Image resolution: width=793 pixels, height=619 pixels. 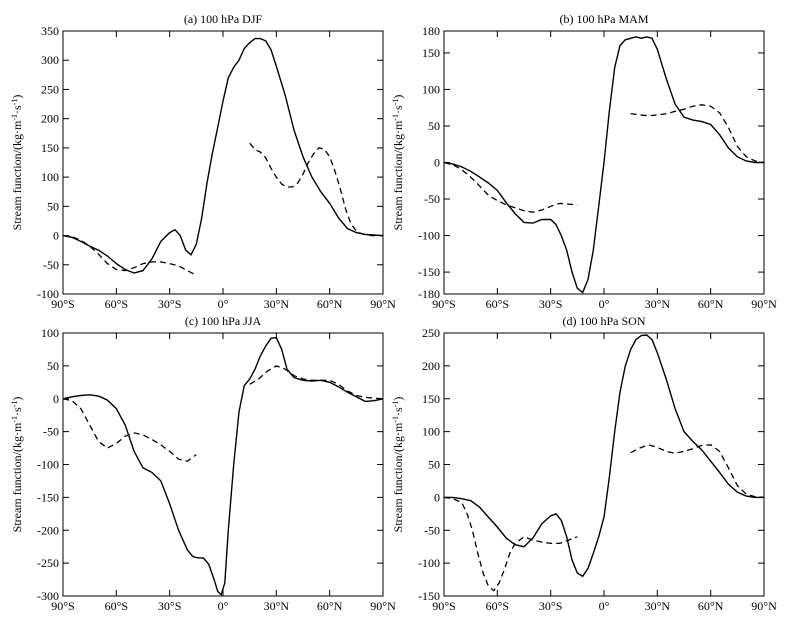 I want to click on panel-title: (d) 100 hPa SON, so click(x=604, y=321).